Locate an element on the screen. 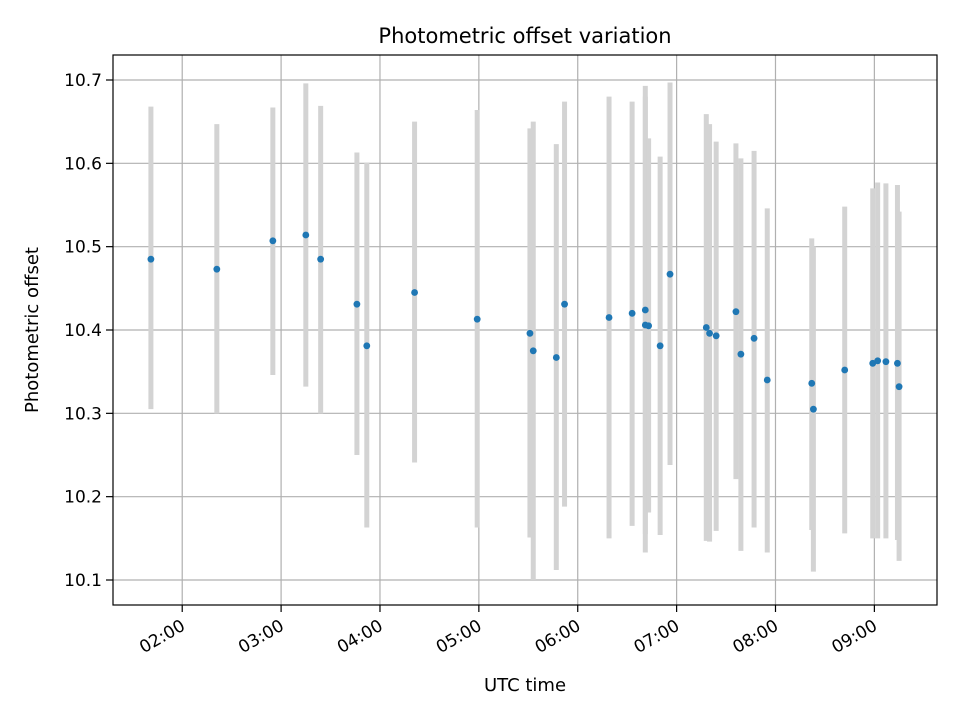 This screenshot has width=960, height=720. y-axis-ticks: 10.1 10.2 10.3 10.4 10.5 10.6 10.7 is located at coordinates (88, 331).